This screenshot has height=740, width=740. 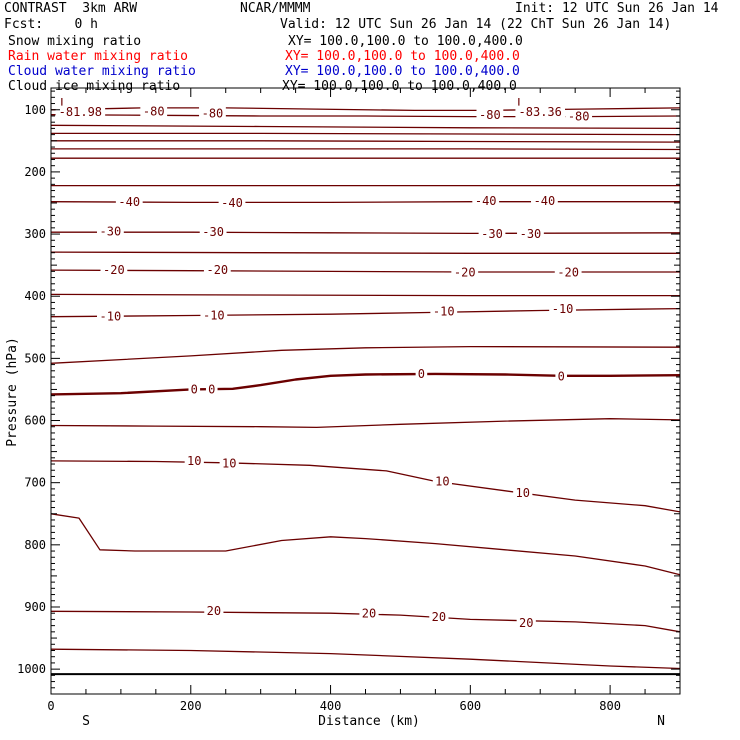 I want to click on y-tick-label-900: 900, so click(x=35, y=607).